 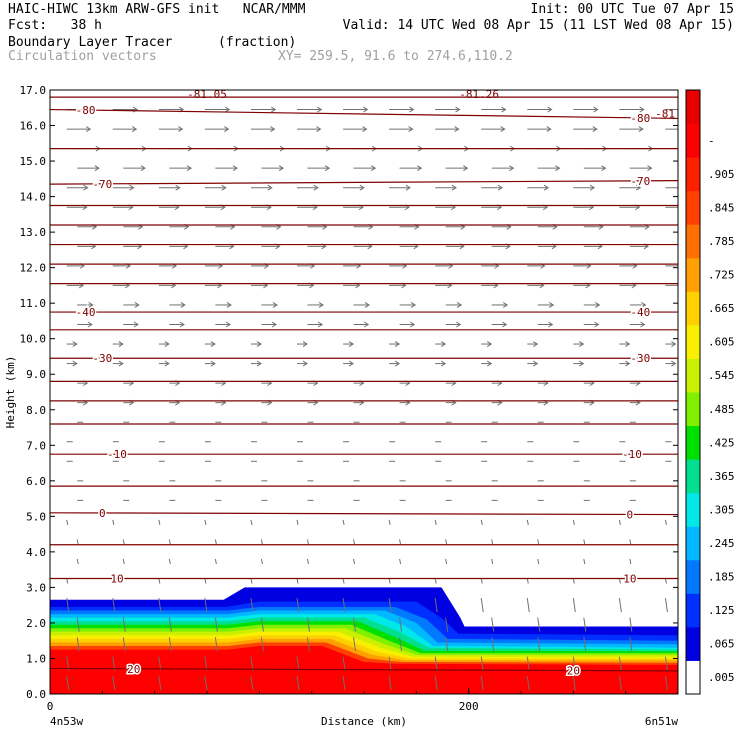 I want to click on cross-section-endpoints: XY= 259.5, 91.6 to 274.6,110.2, so click(x=395, y=56).